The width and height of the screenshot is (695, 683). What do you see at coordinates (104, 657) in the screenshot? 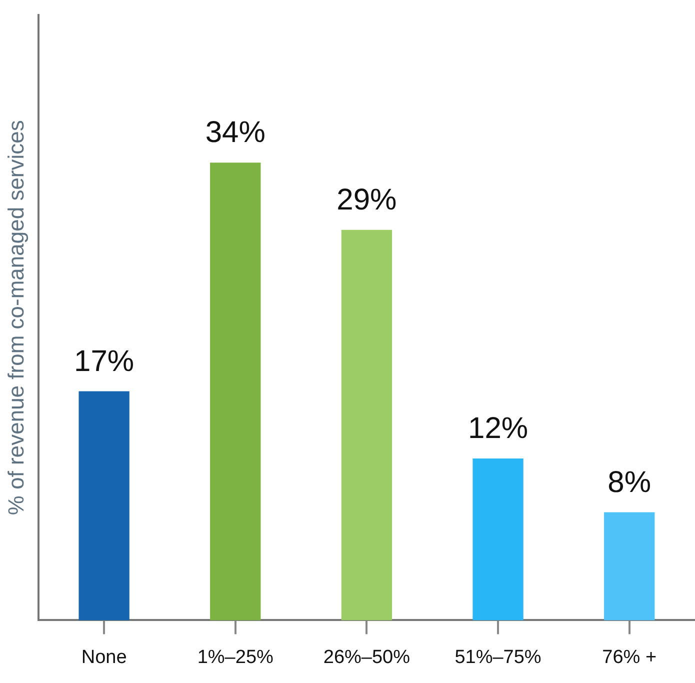
I see `x-tick-label: None` at bounding box center [104, 657].